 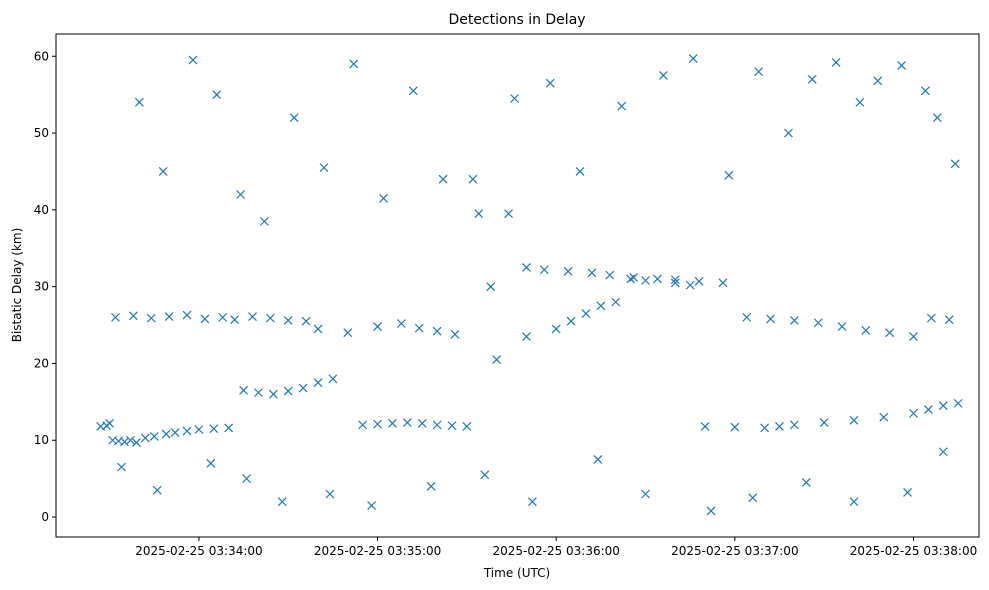 I want to click on y-tick-label: 60, so click(x=41, y=56).